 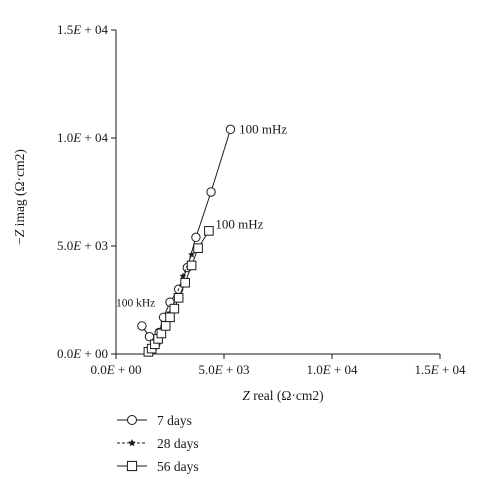 I want to click on legend-entry-7-days: 7 days, so click(x=154, y=420).